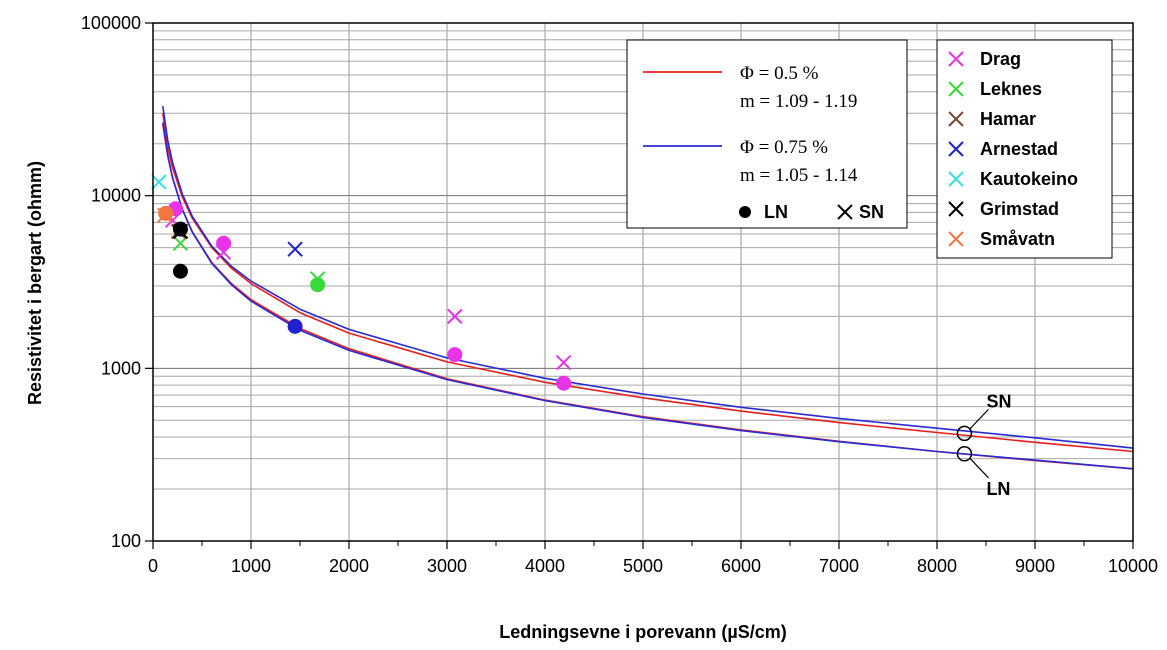 This screenshot has height=650, width=1167. Describe the element at coordinates (776, 212) in the screenshot. I see `legend-ln-label: LN` at that location.